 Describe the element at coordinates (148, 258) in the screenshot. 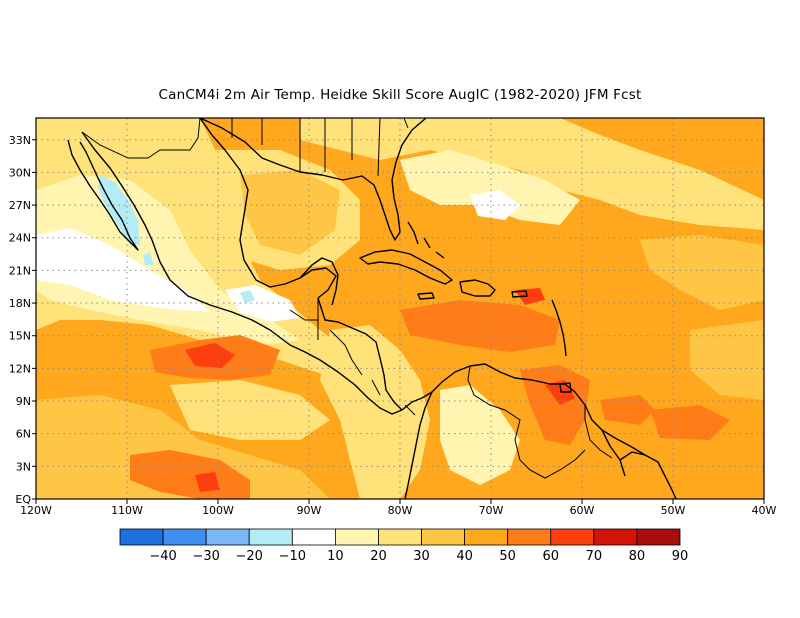

I see `field-lightblue-pacific-coast` at that location.